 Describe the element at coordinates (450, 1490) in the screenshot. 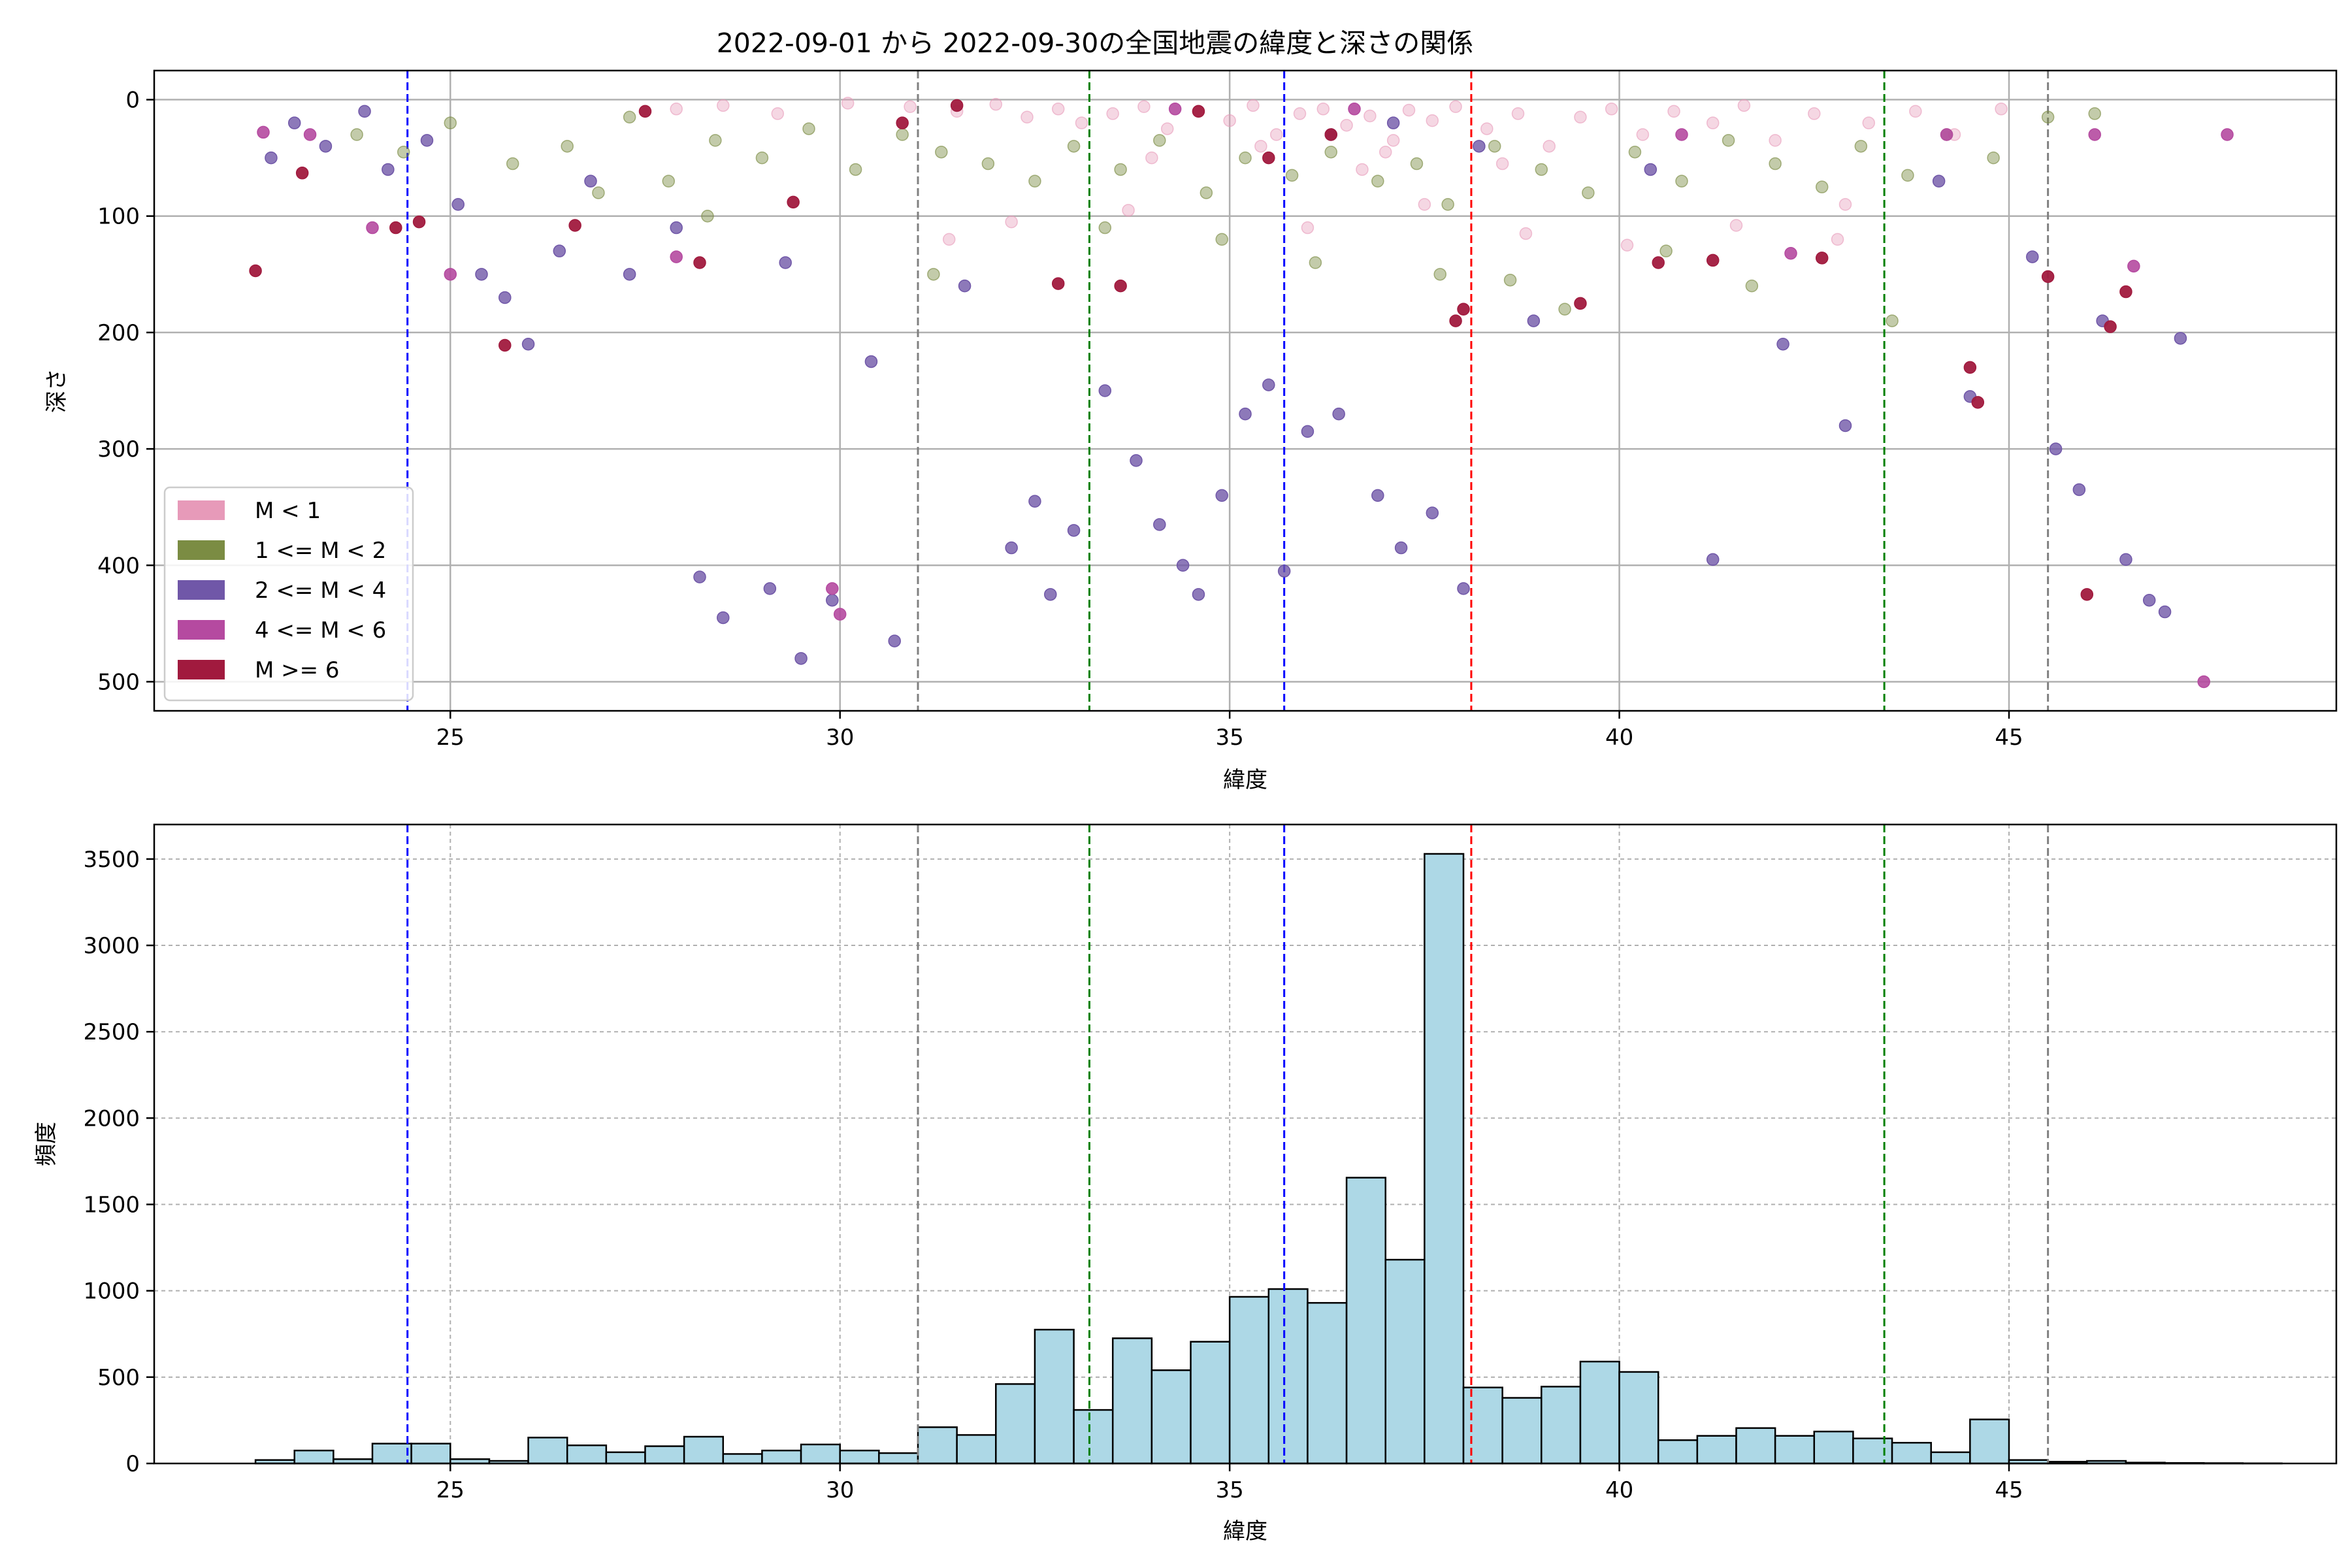

I see `histogram-x-tick-label: 25` at that location.